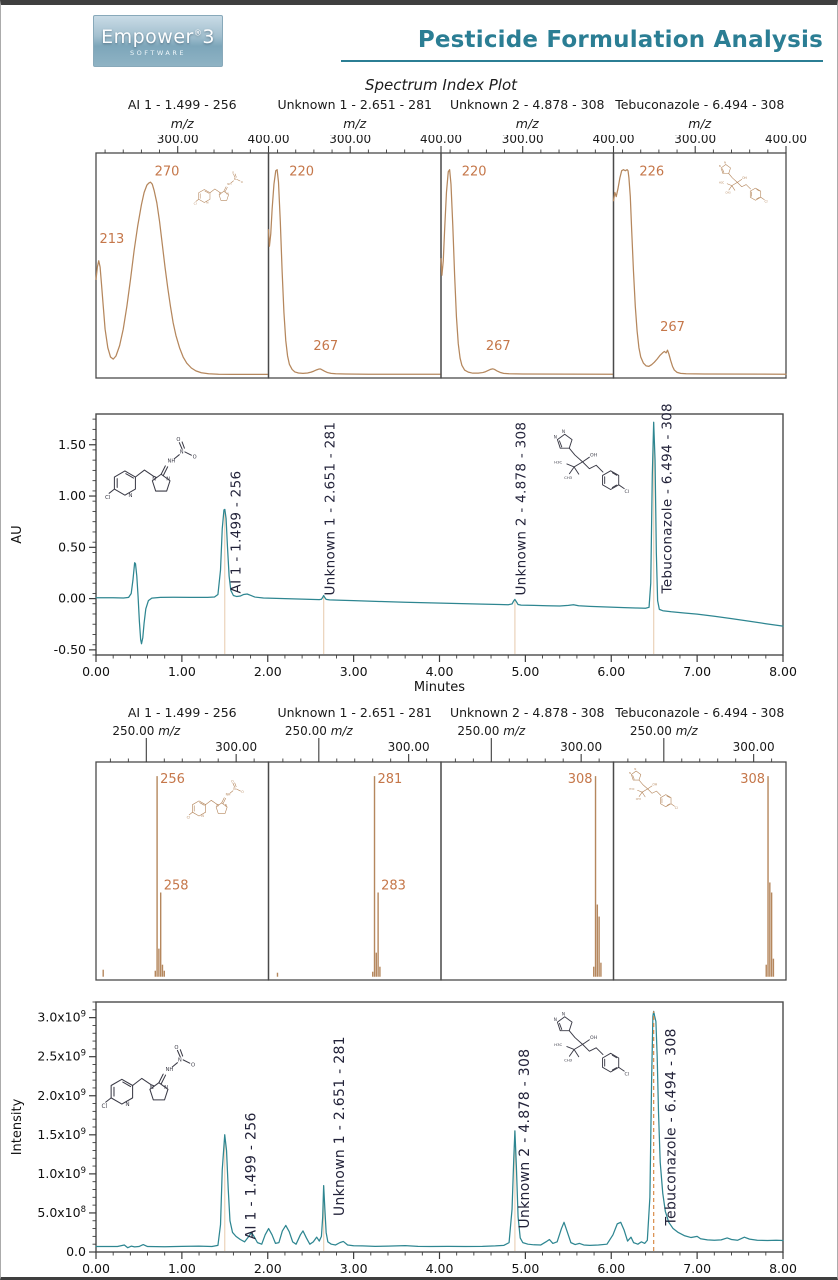  Describe the element at coordinates (111, 239) in the screenshot. I see `svg-text: 213` at that location.